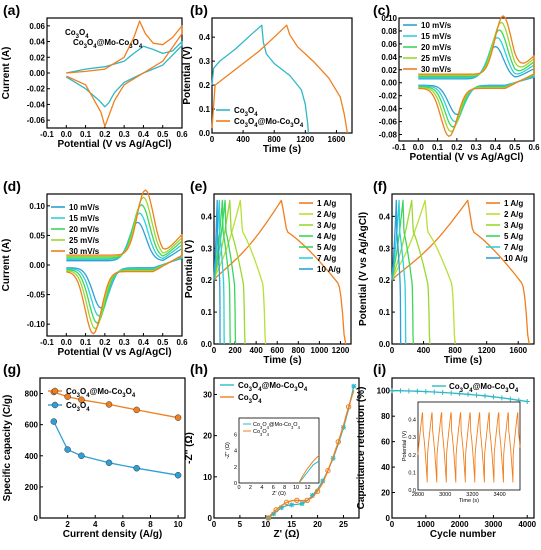 The width and height of the screenshot is (541, 550). What do you see at coordinates (37, 26) in the screenshot?
I see `y-tick-label: 0.06` at bounding box center [37, 26].